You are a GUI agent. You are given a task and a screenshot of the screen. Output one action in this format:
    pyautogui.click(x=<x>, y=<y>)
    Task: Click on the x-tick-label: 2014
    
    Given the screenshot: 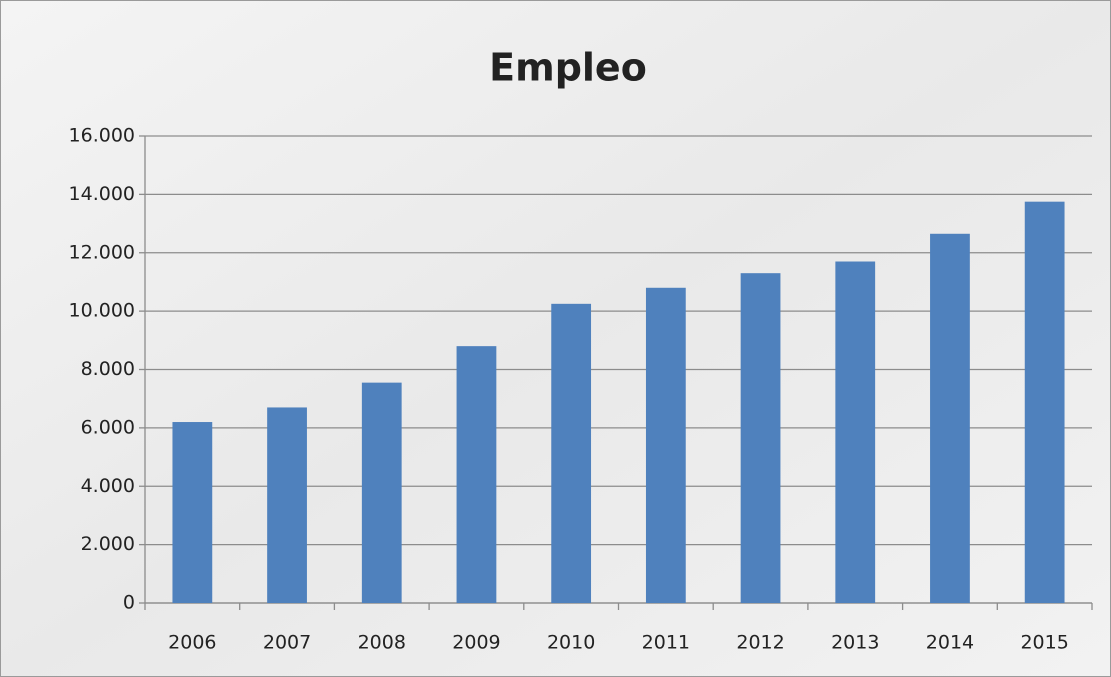 What is the action you would take?
    pyautogui.click(x=950, y=643)
    